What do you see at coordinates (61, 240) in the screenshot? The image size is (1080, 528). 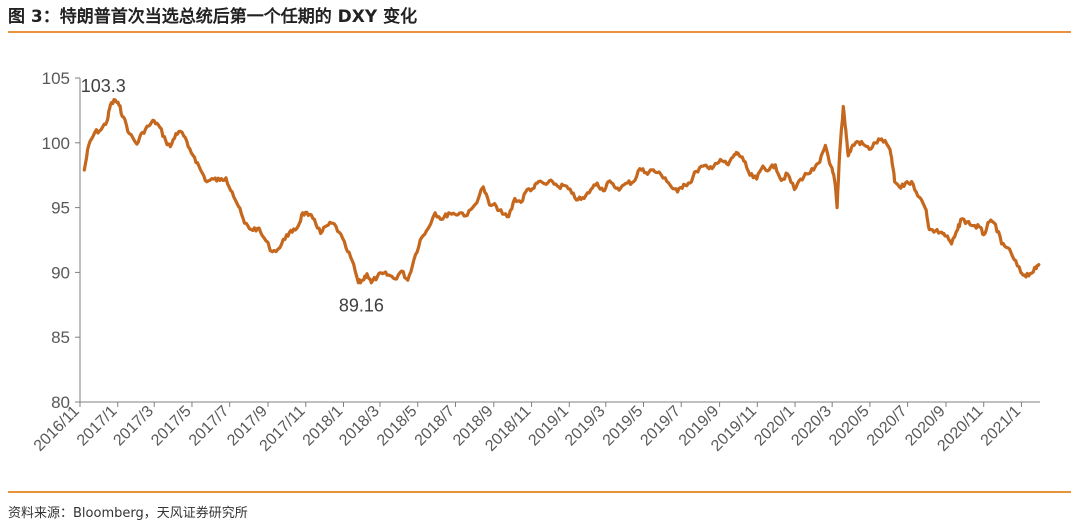 I see `y-axis: 80 85 90 95 100 105` at bounding box center [61, 240].